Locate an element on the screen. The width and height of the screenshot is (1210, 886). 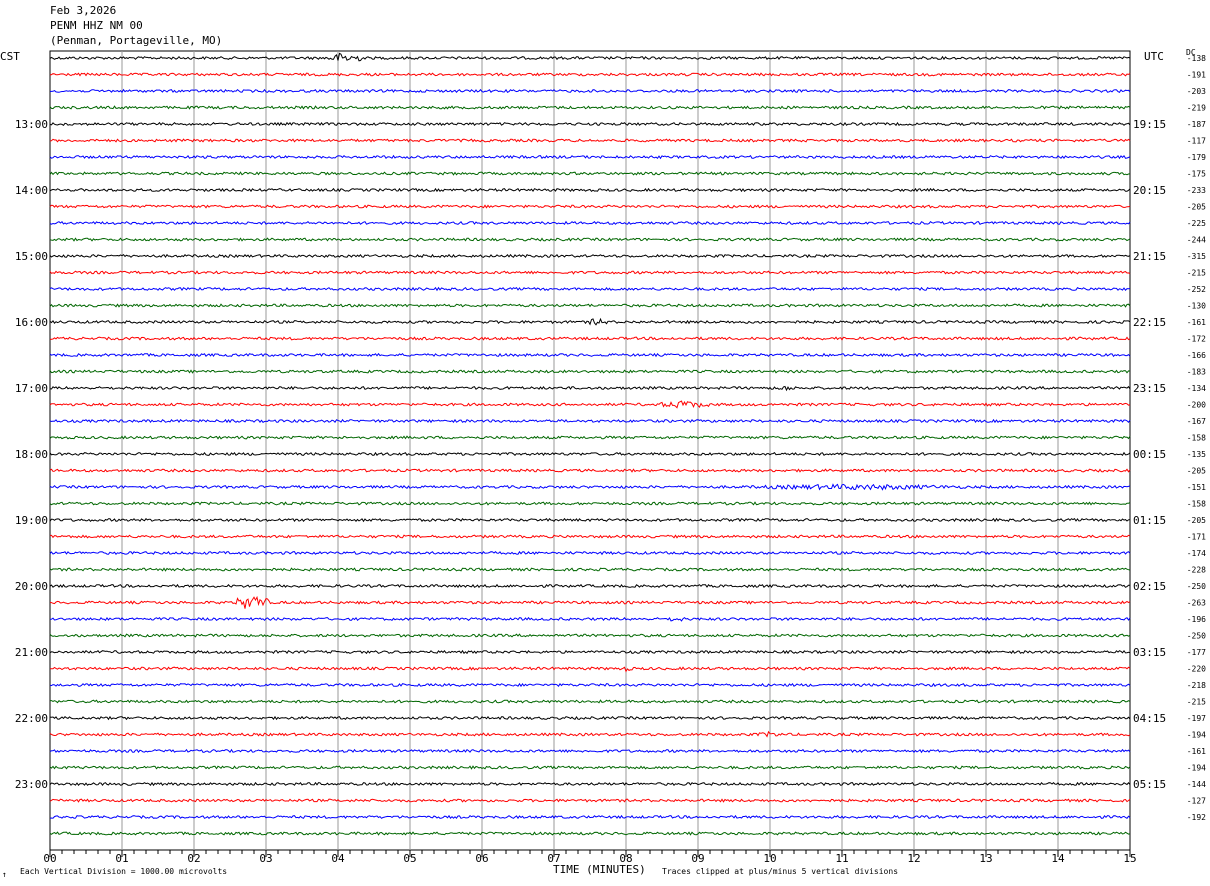
x-tick-label: 09 is located at coordinates (697, 858).